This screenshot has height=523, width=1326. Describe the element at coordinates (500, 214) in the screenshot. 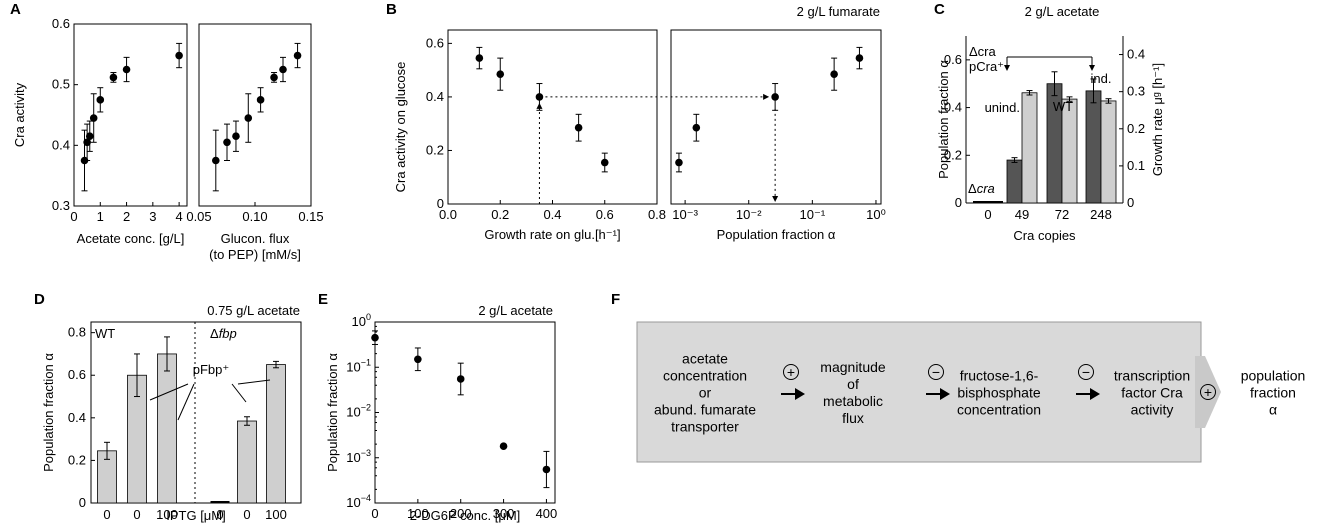

I see `x-tick-label: 0.2` at that location.